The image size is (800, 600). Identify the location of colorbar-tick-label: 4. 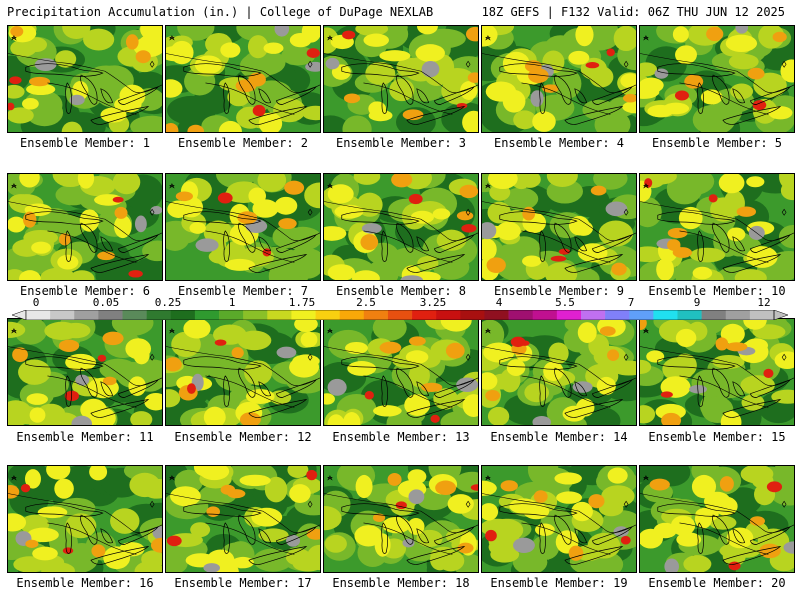
(499, 302).